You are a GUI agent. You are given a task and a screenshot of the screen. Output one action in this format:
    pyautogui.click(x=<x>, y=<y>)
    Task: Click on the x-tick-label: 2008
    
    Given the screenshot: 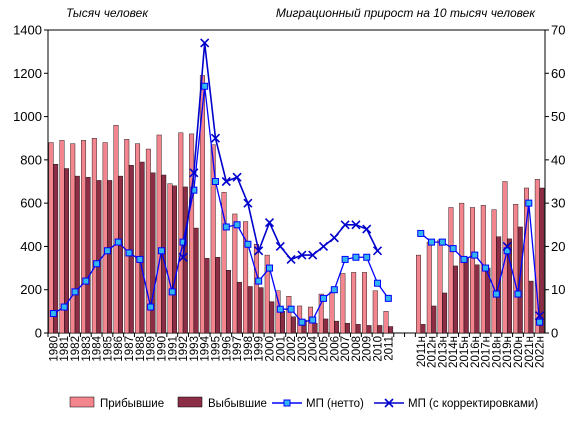 What is the action you would take?
    pyautogui.click(x=357, y=349)
    